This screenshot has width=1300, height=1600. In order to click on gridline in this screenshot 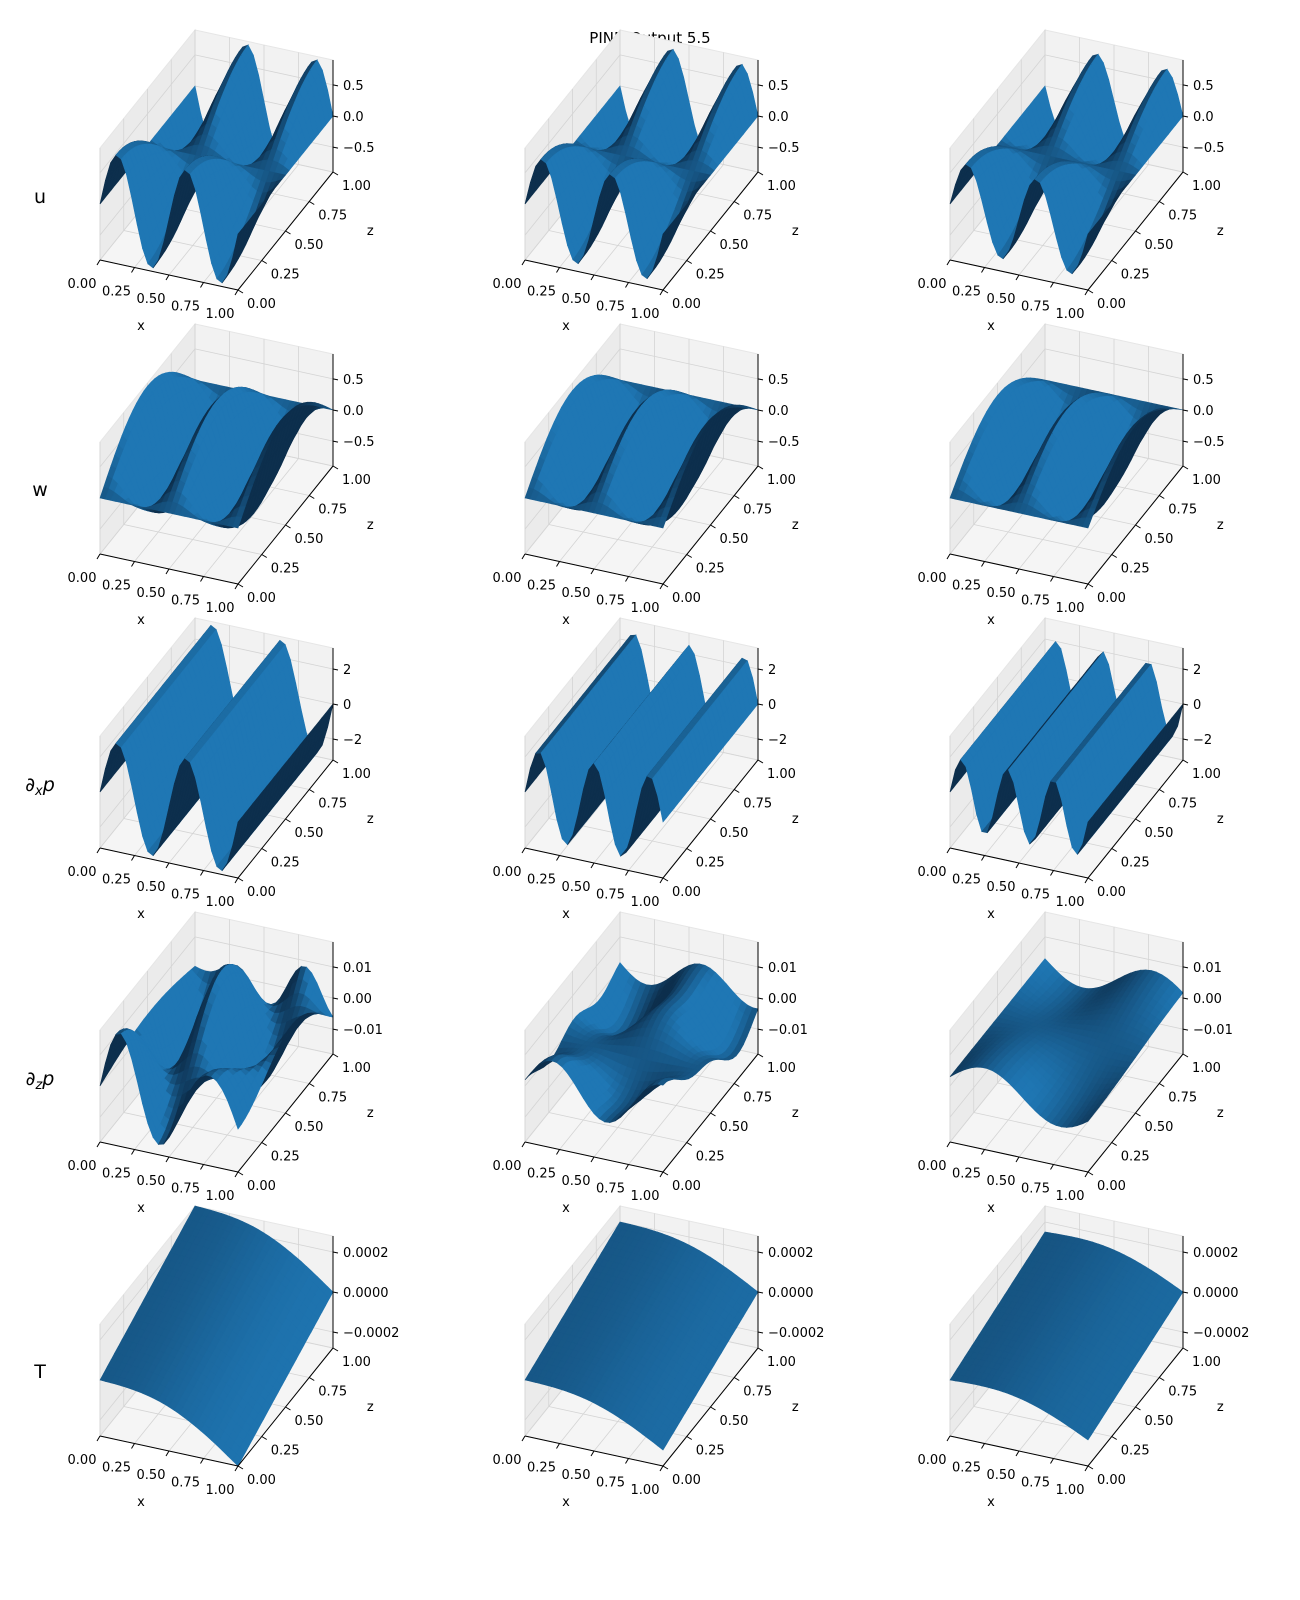, I will do `click(147, 114)`.